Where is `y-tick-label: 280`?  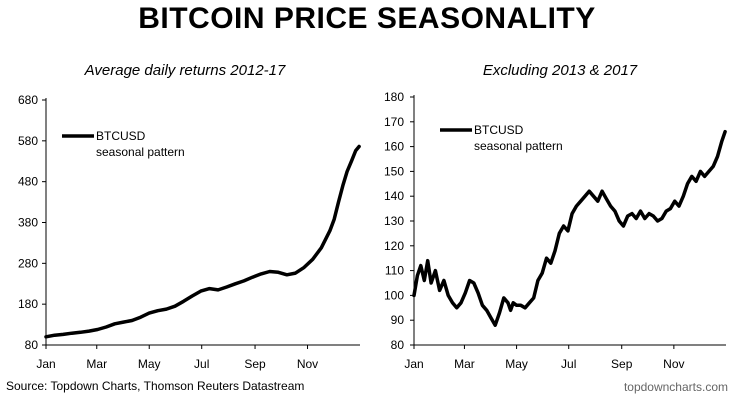 y-tick-label: 280 is located at coordinates (28, 263).